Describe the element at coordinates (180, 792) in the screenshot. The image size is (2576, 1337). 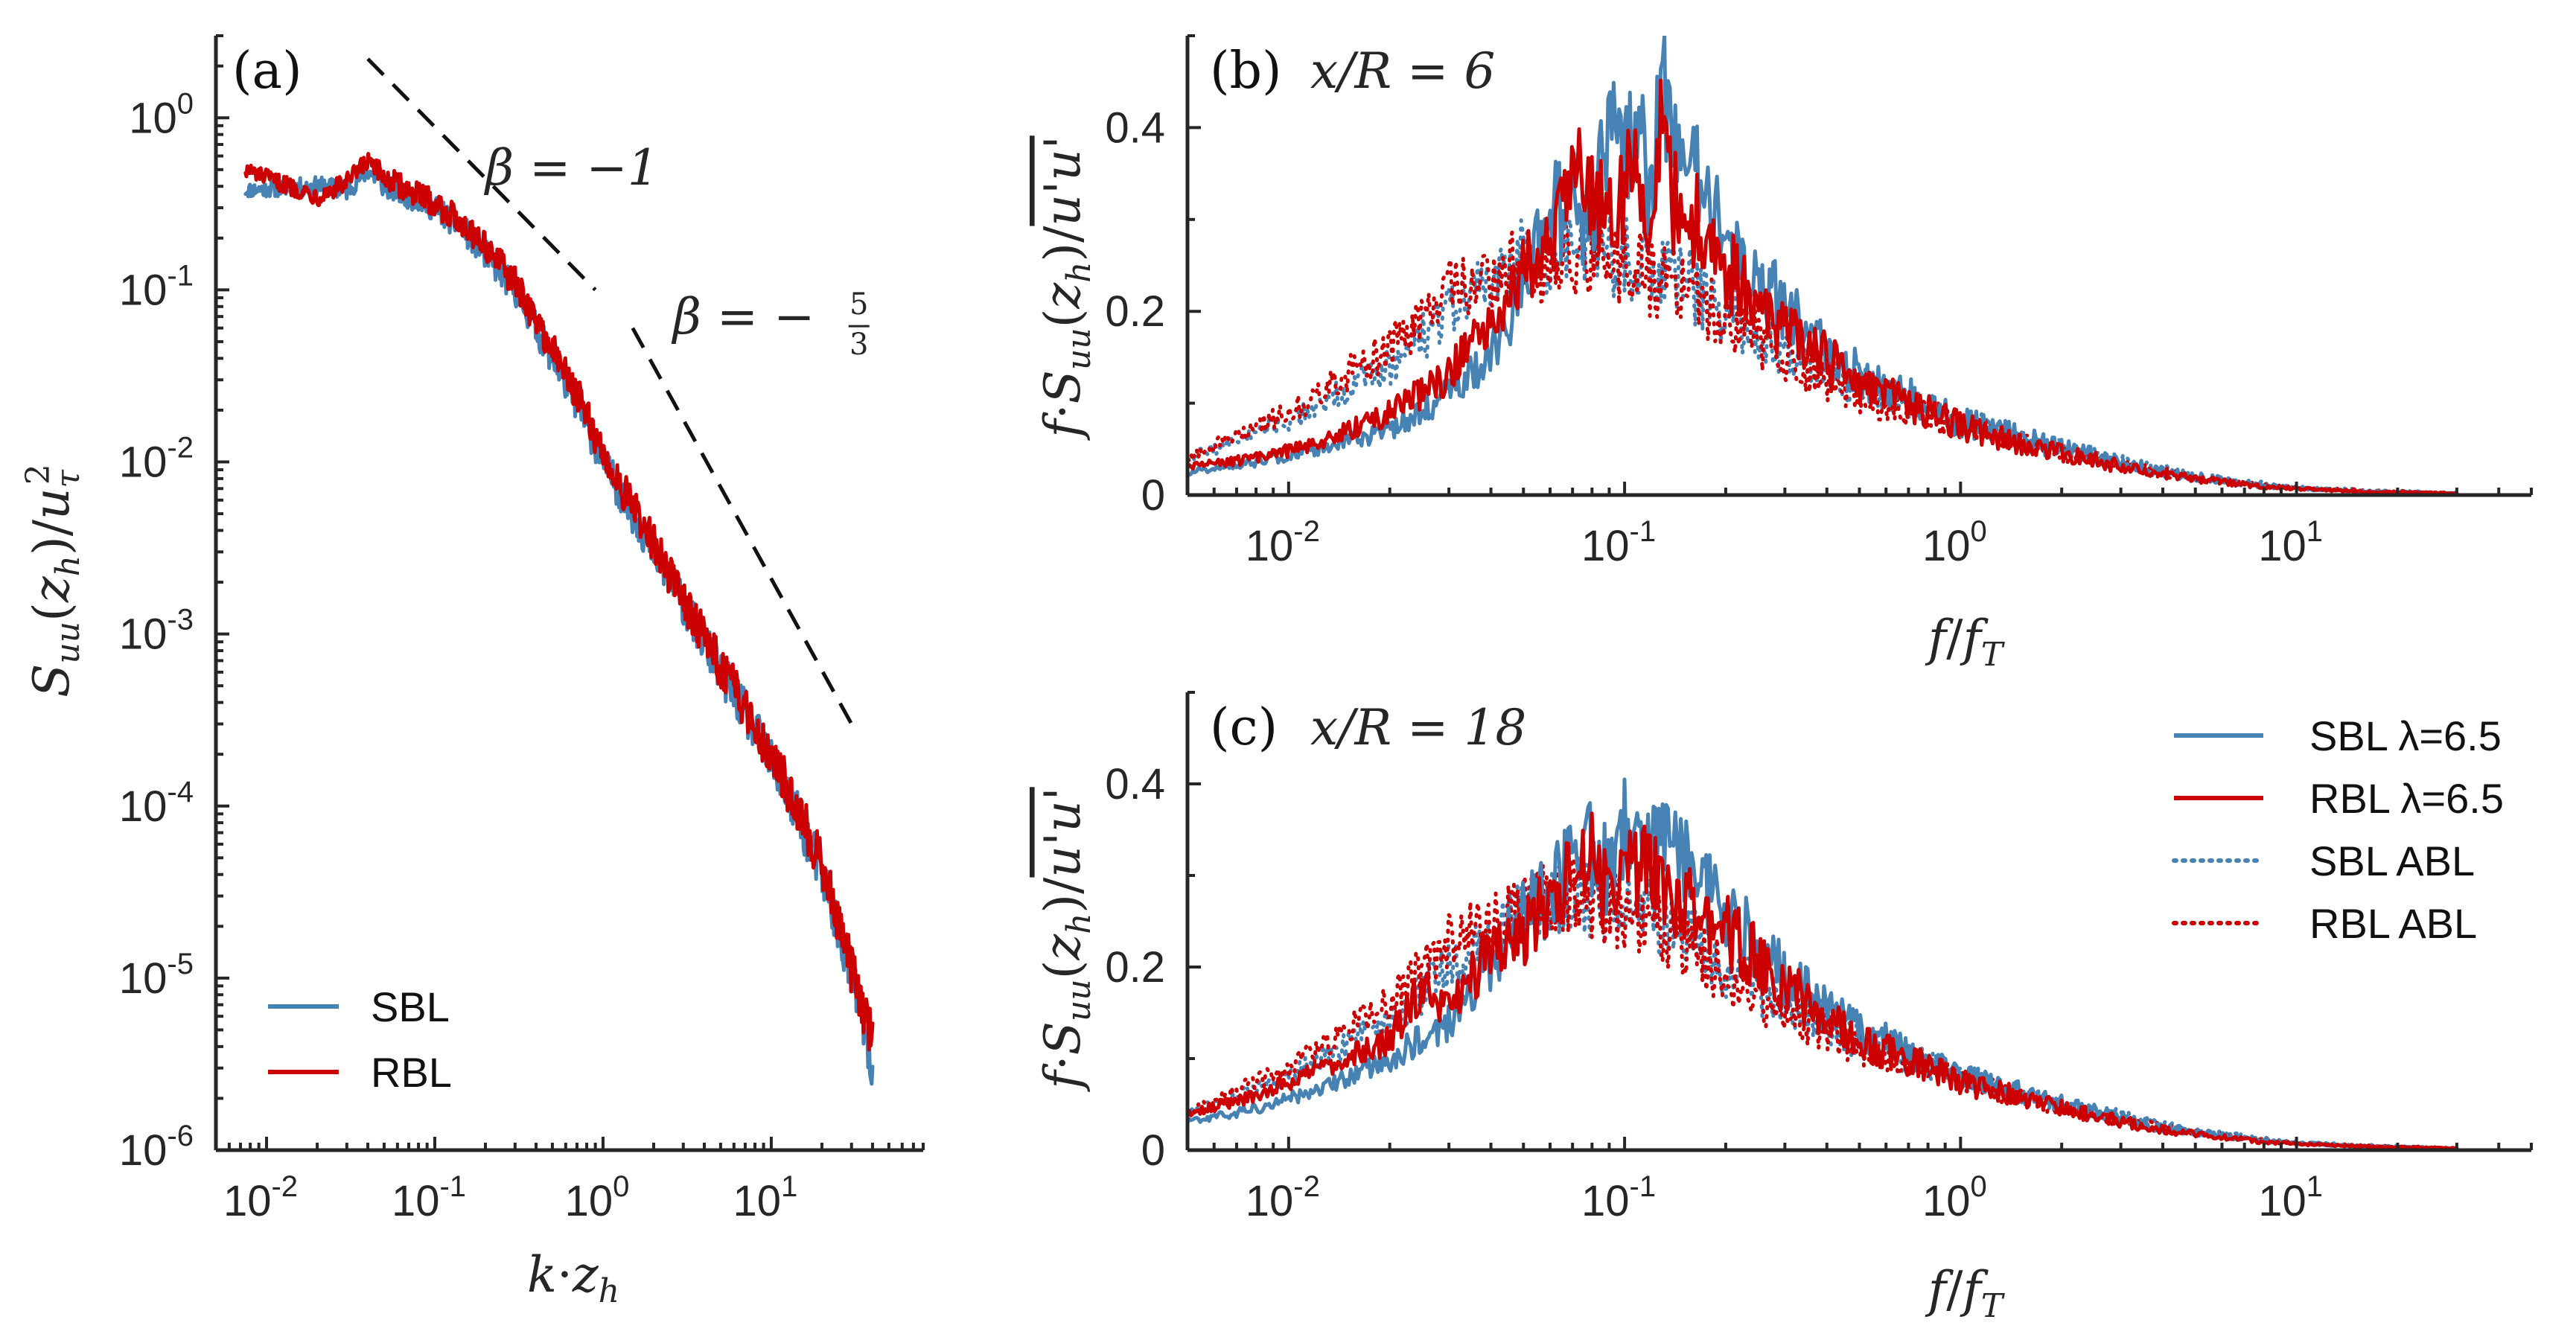
I see `y-tick-exp: -4` at that location.